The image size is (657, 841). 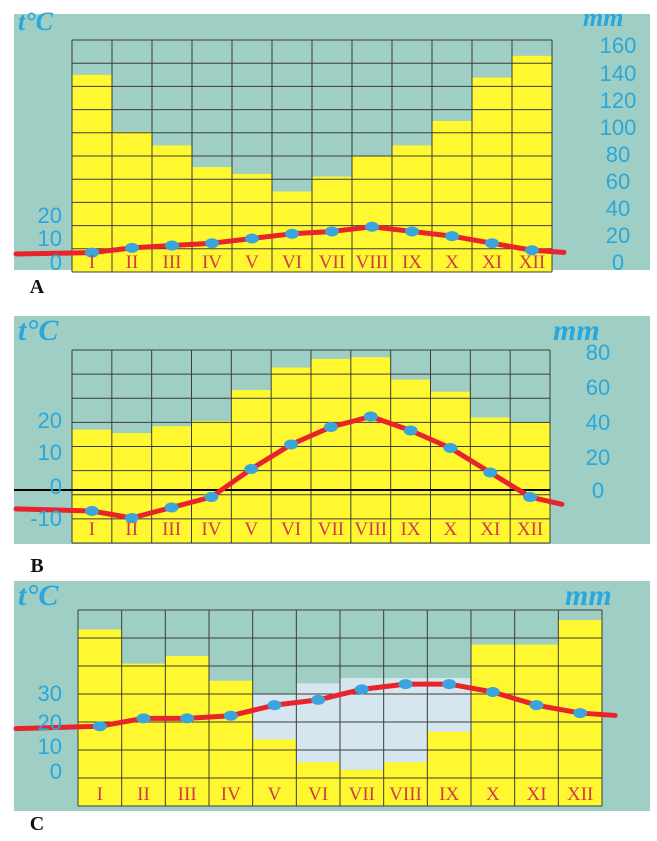 What do you see at coordinates (132, 247) in the screenshot?
I see `temp-point-II` at bounding box center [132, 247].